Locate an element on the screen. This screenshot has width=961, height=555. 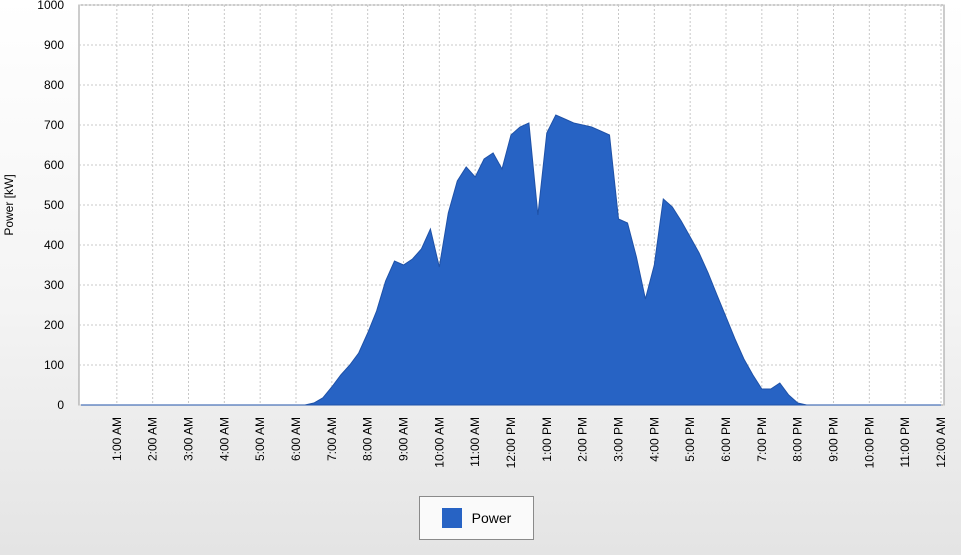
x-tick-label: 5:00 PM is located at coordinates (690, 439).